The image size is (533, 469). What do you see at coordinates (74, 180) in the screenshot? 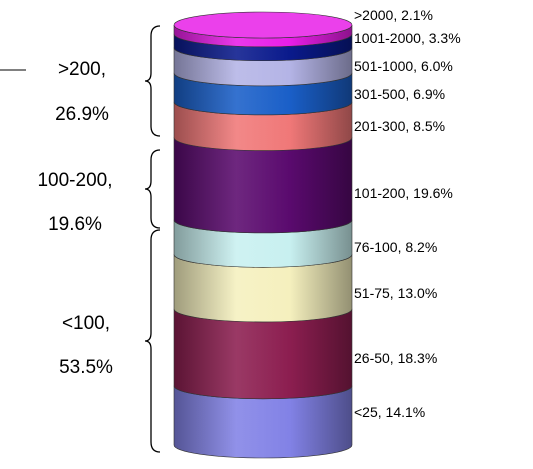
I see `group-label-range: 100-200,` at bounding box center [74, 180].